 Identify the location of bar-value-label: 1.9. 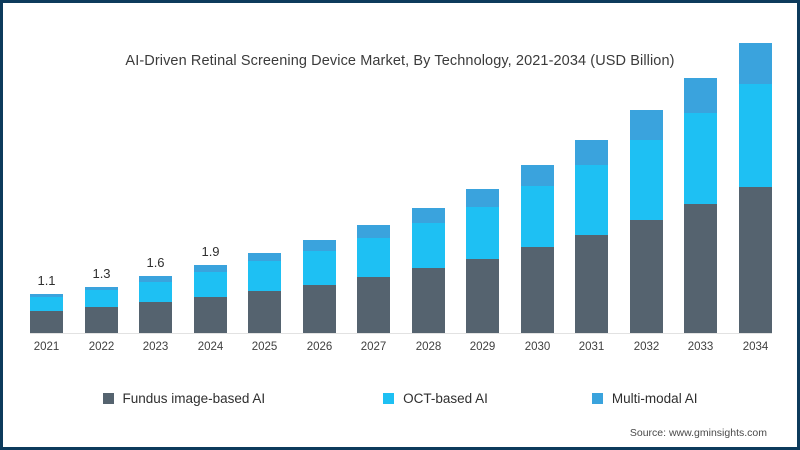
(210, 252).